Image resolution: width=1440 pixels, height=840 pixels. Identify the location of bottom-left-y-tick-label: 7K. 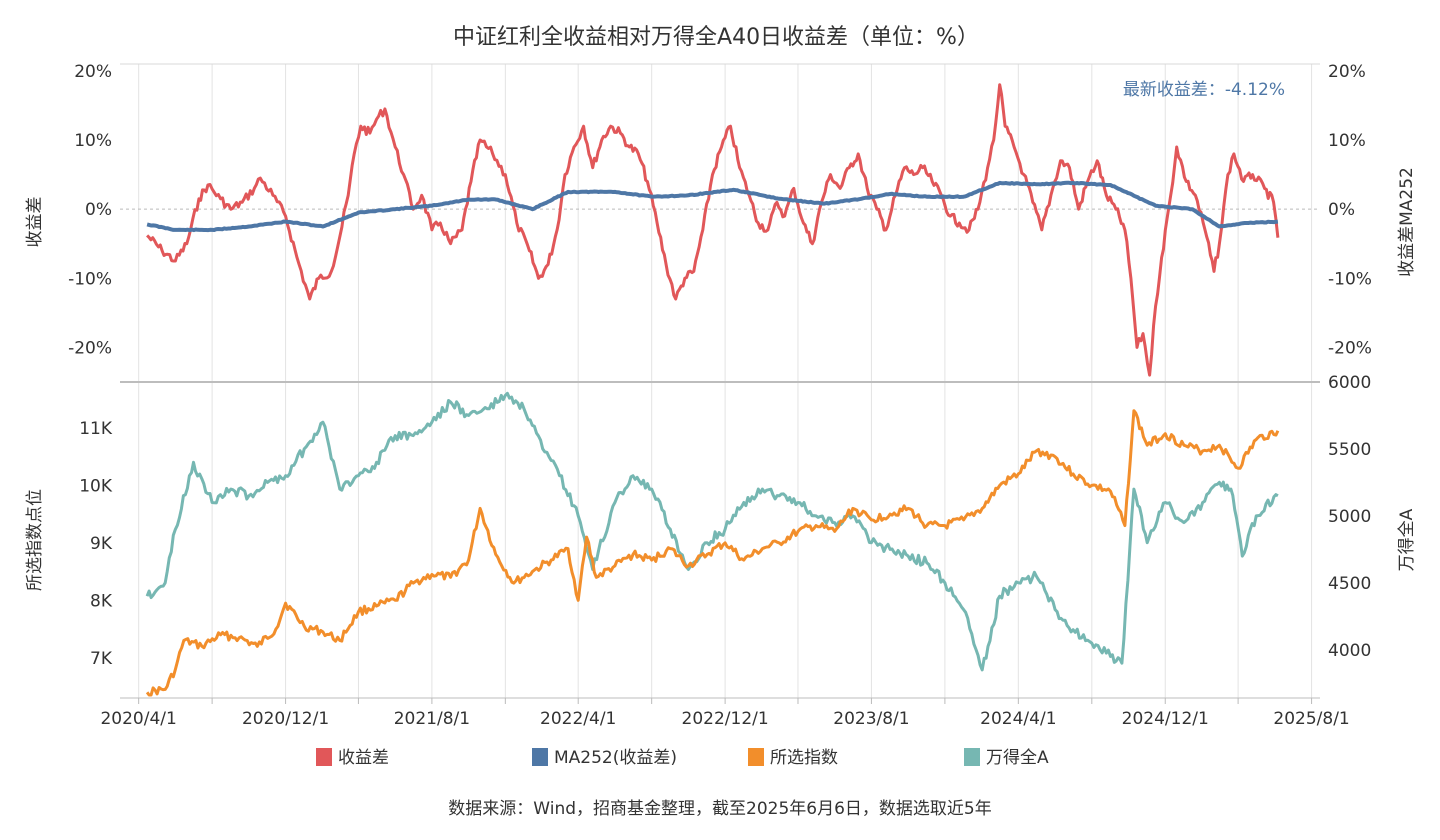
(101, 659).